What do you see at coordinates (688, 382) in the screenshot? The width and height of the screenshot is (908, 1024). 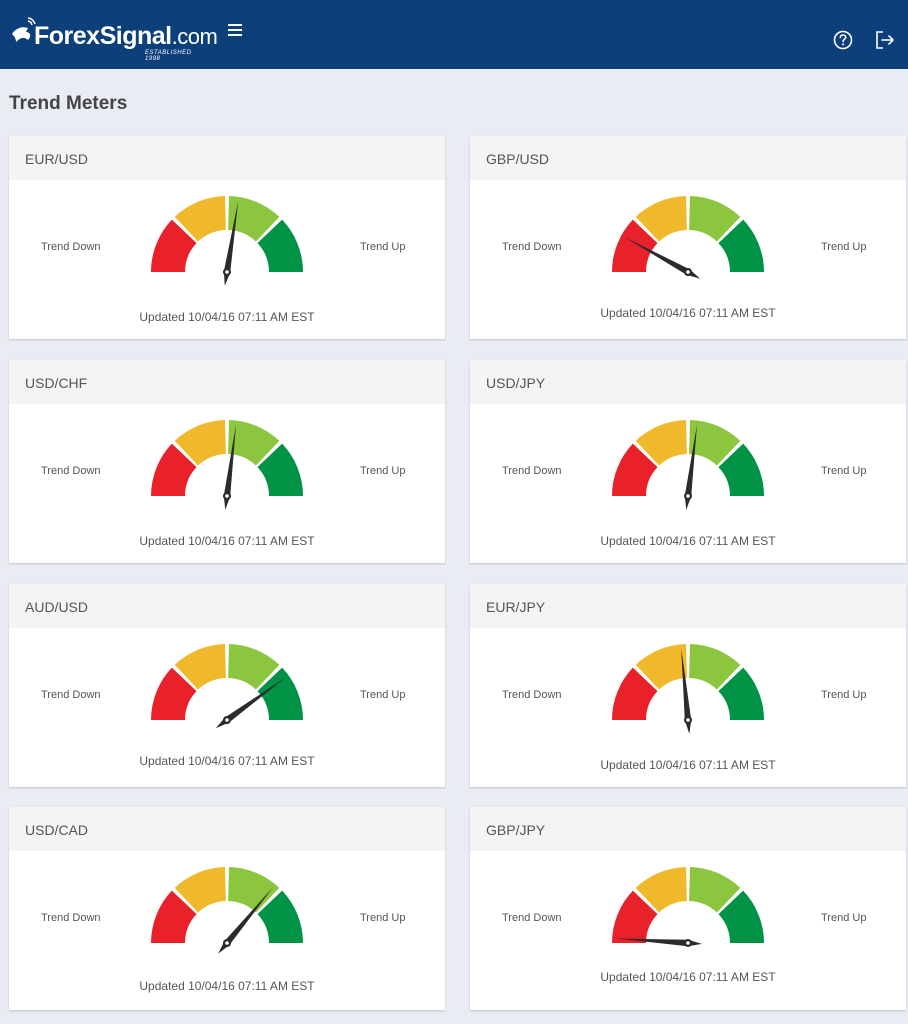 I see `currency-pair-title: USD/JPY` at bounding box center [688, 382].